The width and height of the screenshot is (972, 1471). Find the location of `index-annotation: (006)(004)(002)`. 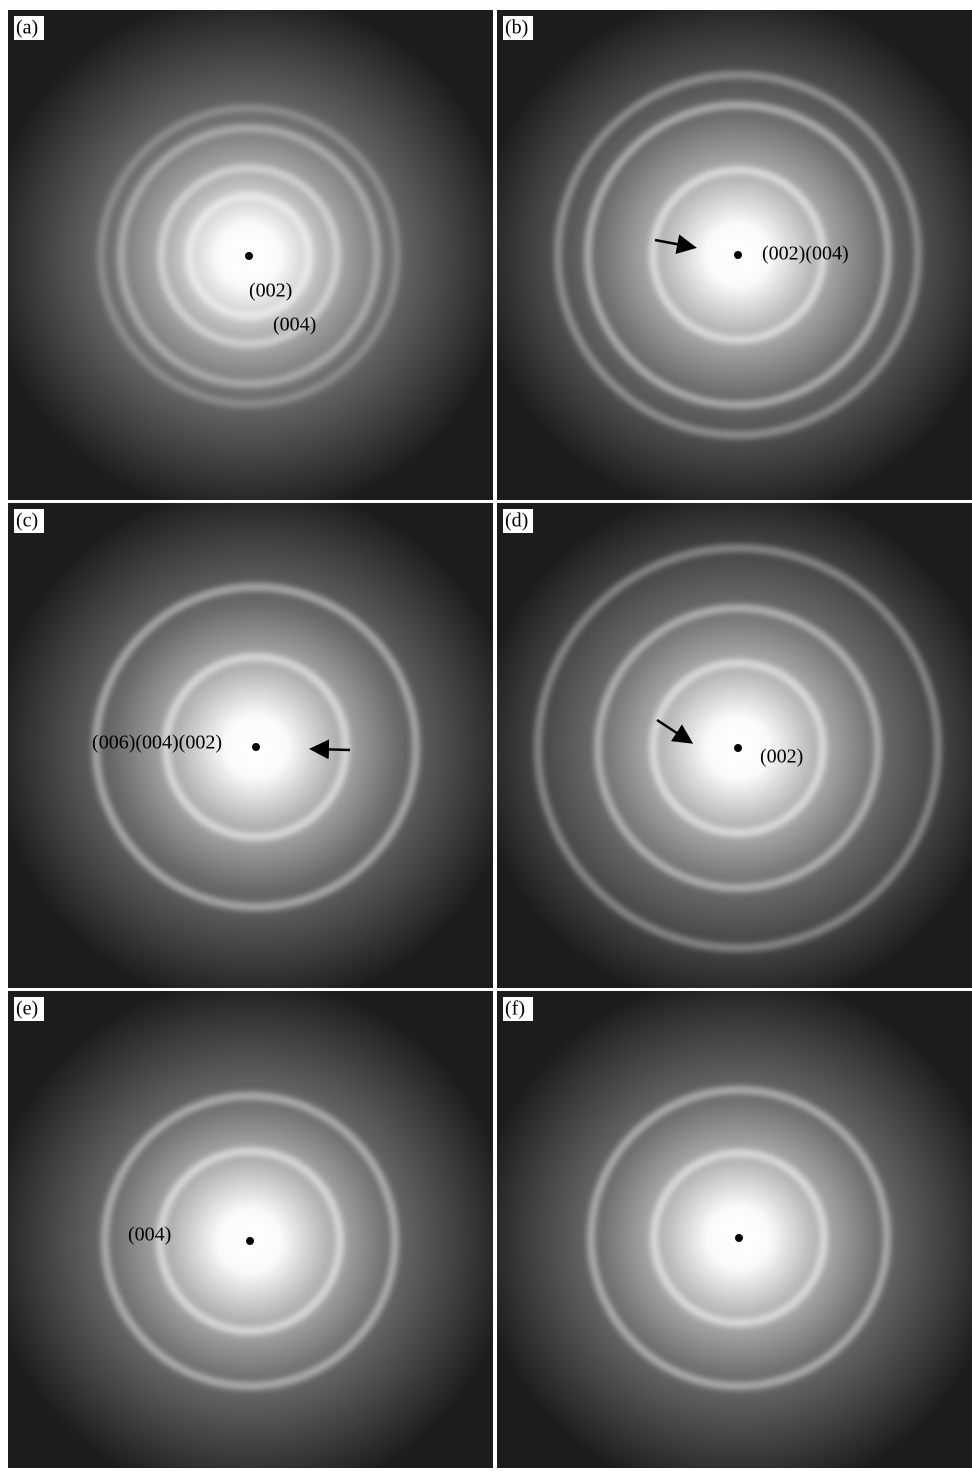

index-annotation: (006)(004)(002) is located at coordinates (157, 743).